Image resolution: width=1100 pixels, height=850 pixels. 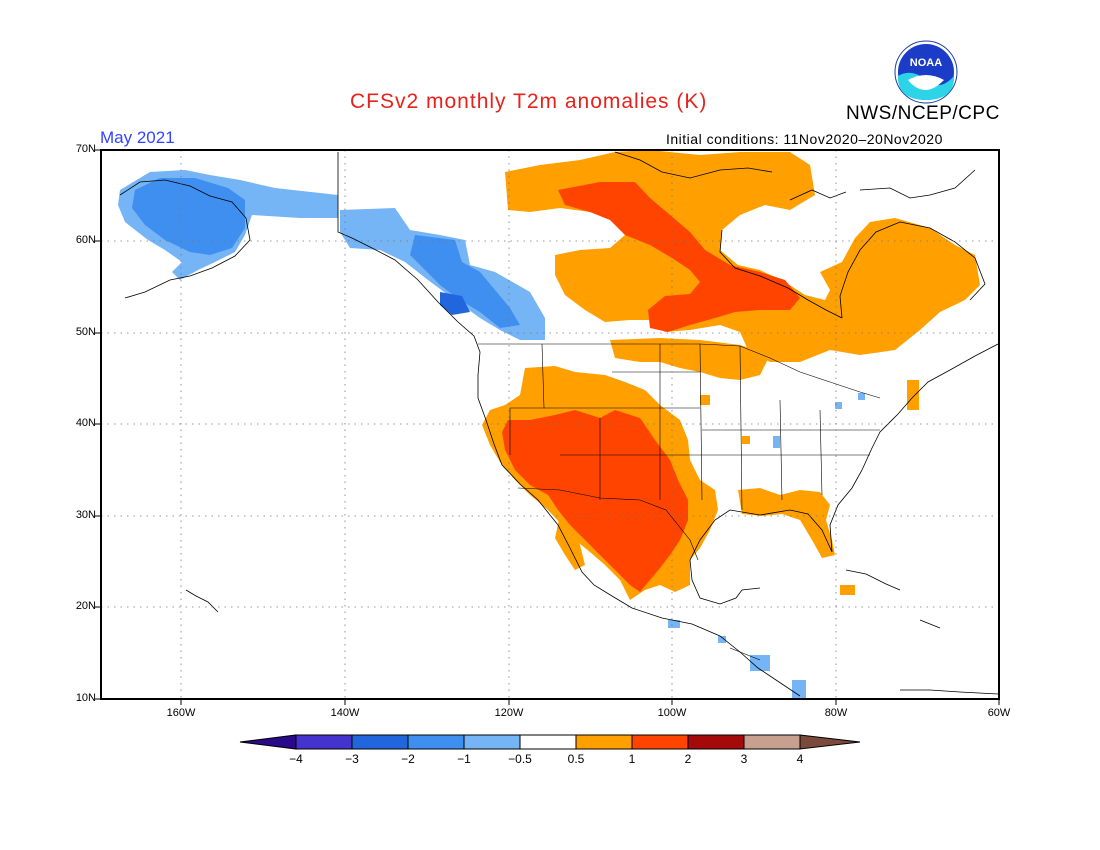 What do you see at coordinates (85, 423) in the screenshot?
I see `lat-label: 40N` at bounding box center [85, 423].